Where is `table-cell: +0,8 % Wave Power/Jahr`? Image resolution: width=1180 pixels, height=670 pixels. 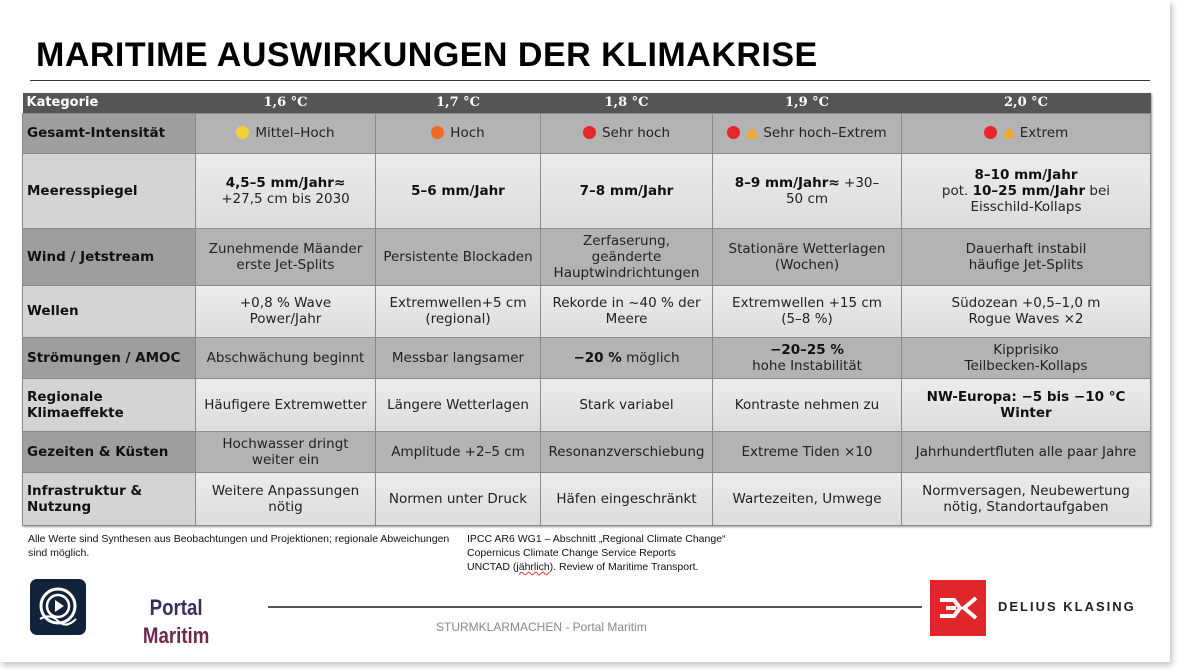 table-cell: +0,8 % Wave Power/Jahr is located at coordinates (285, 311).